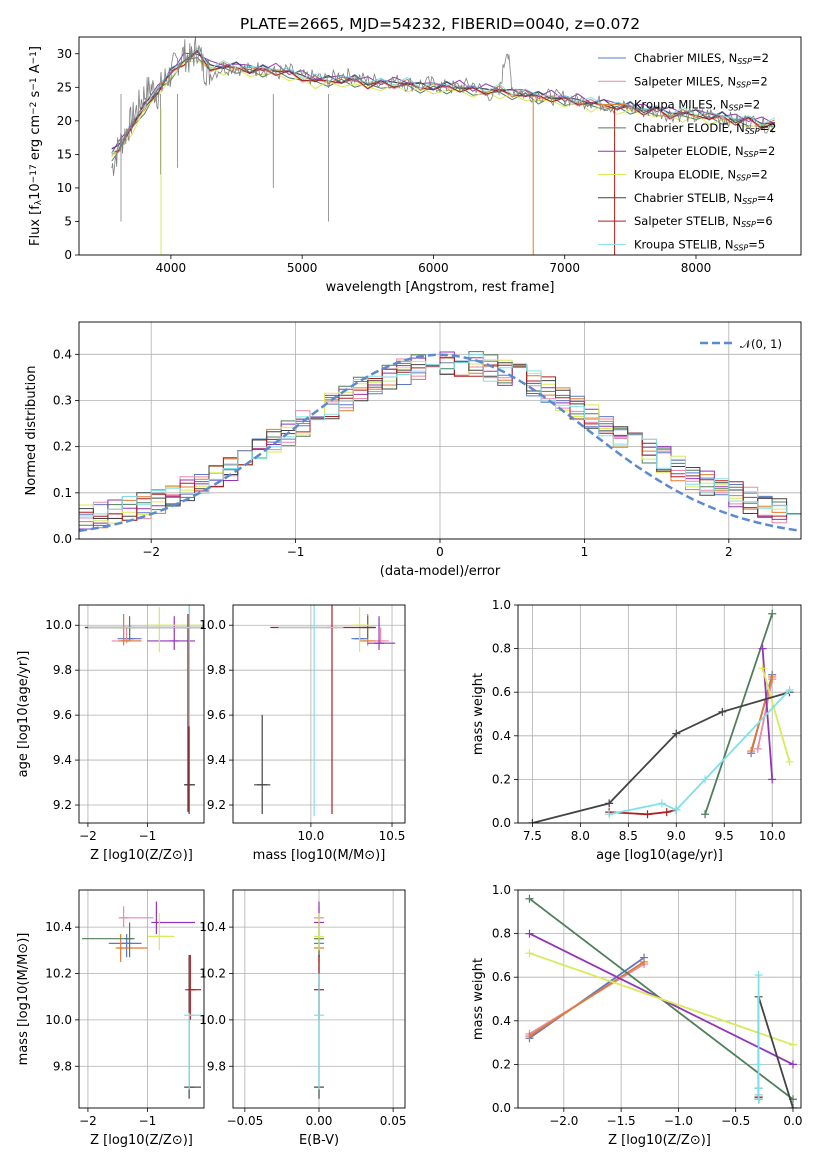  What do you see at coordinates (64, 54) in the screenshot?
I see `y-tick-label: 30` at bounding box center [64, 54].